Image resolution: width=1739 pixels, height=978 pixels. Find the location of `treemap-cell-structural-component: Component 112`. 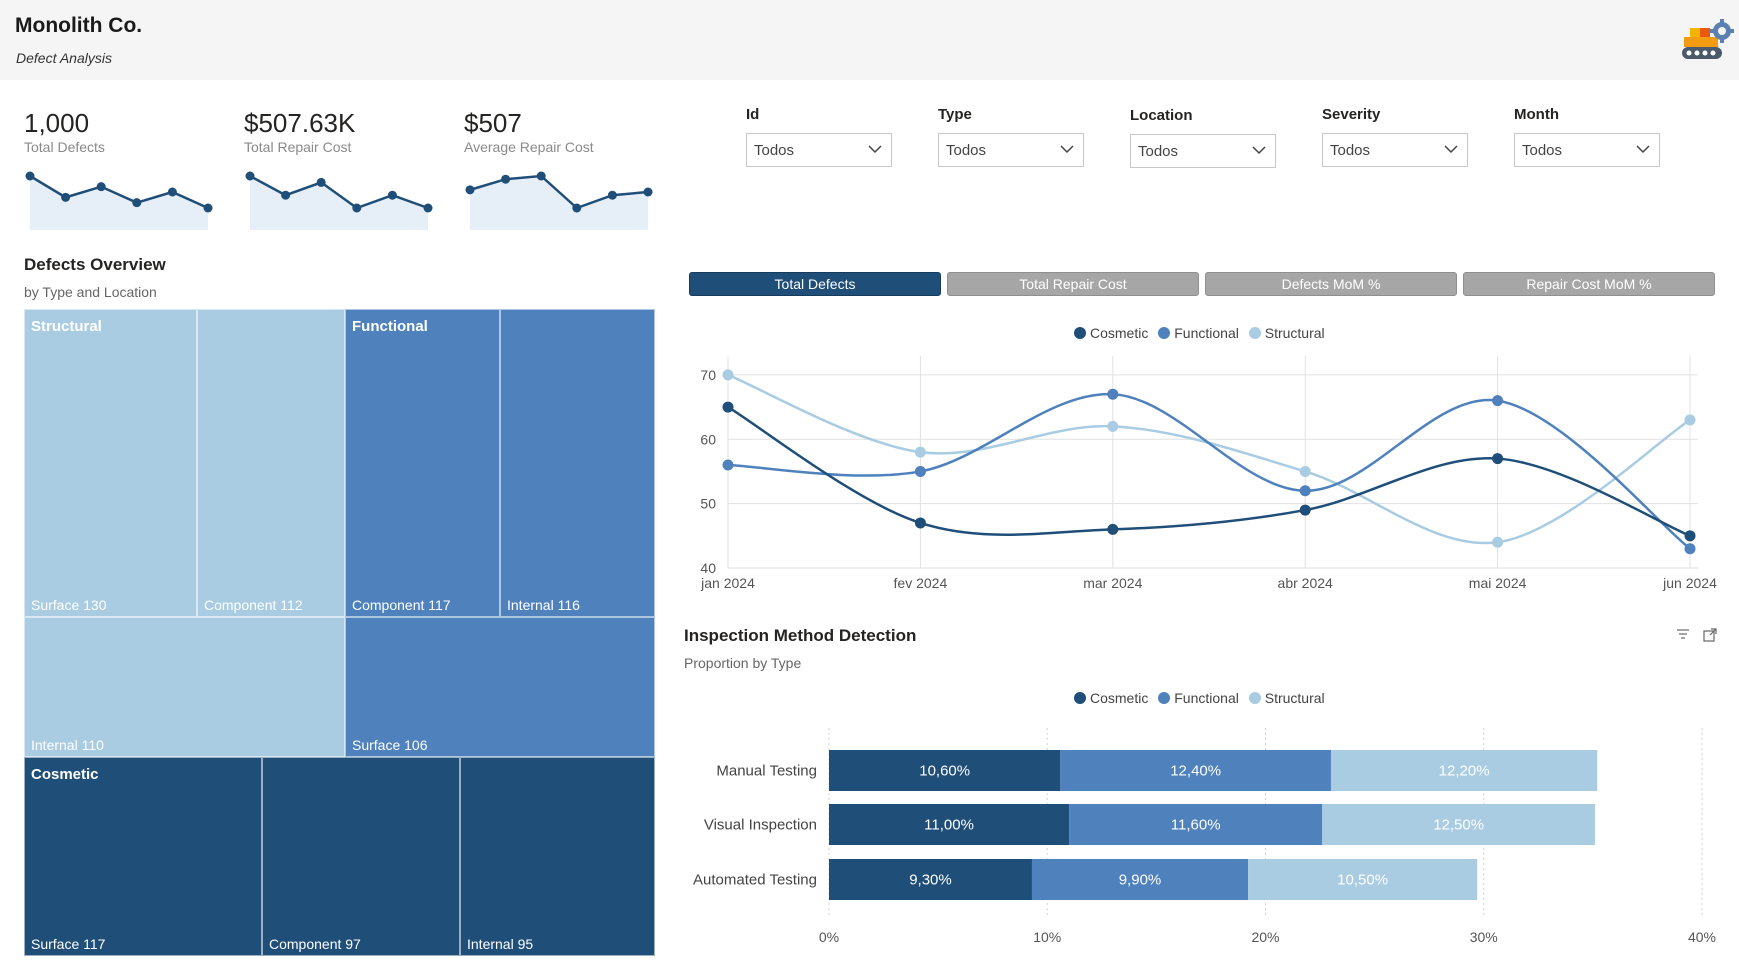

treemap-cell-structural-component: Component 112 is located at coordinates (271, 463).